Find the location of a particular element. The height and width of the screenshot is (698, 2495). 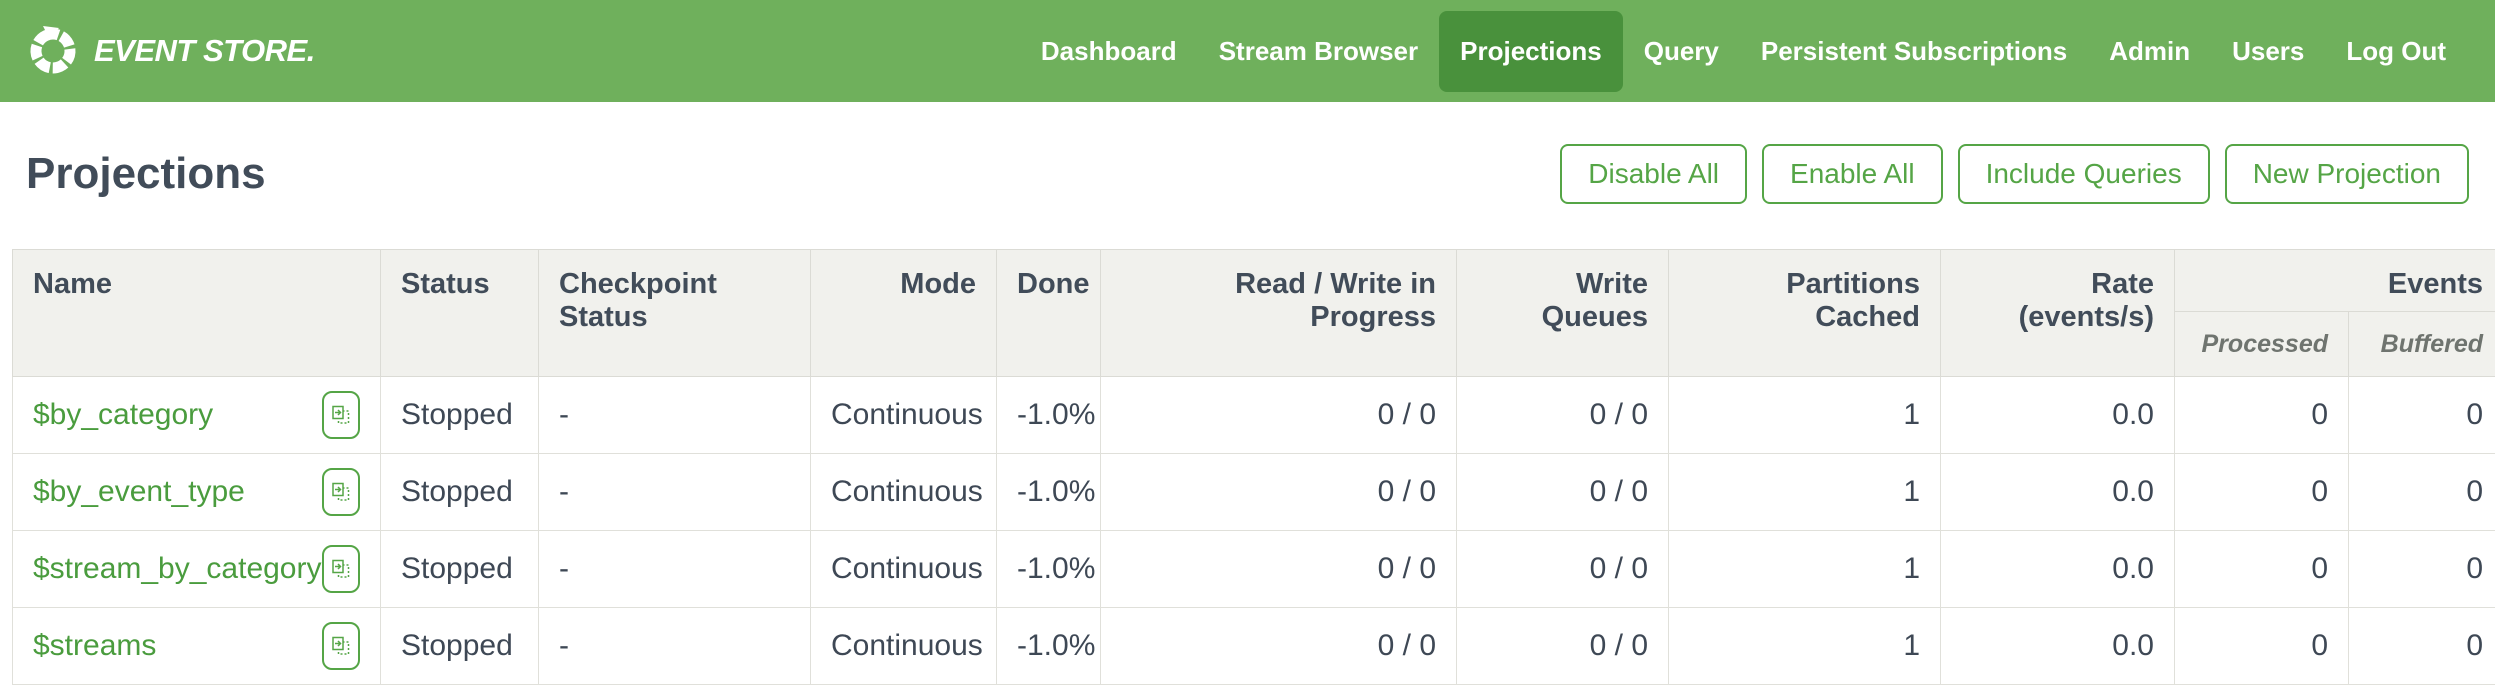

col-header-done: Done is located at coordinates (1048, 313).